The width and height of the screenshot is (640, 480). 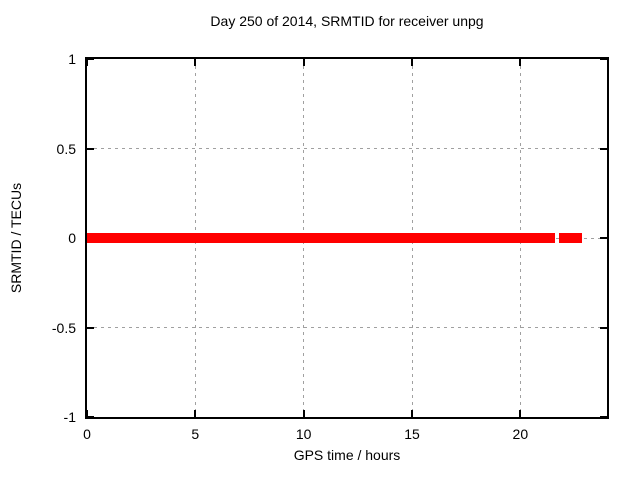 I want to click on x-tick-label-10: 10, so click(x=303, y=434).